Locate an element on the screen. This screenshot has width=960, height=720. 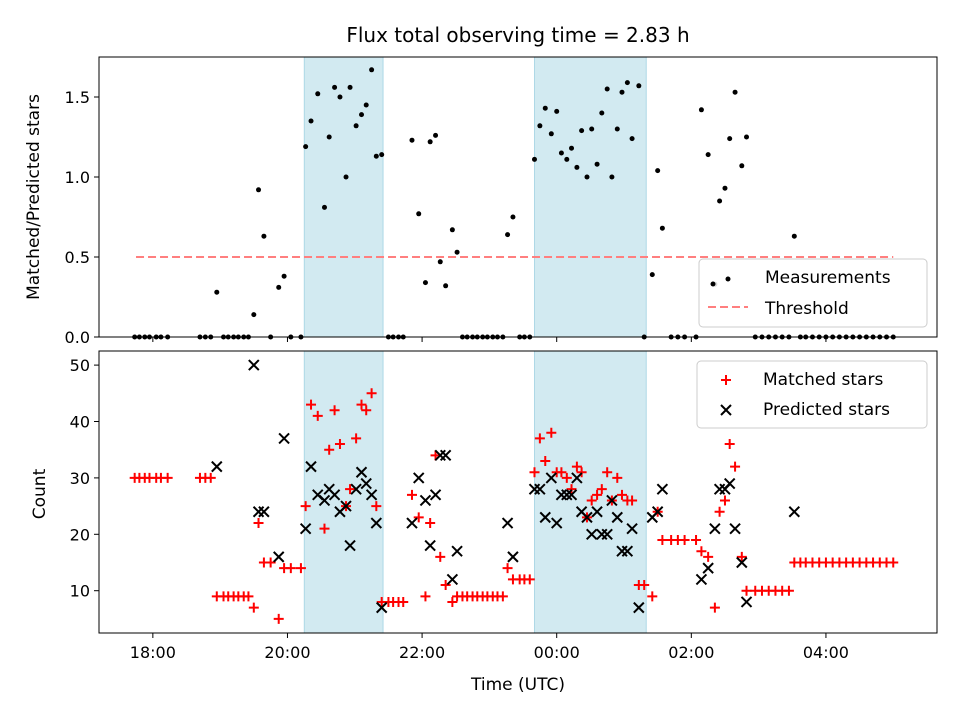
legend-predicted-label: Predicted stars is located at coordinates (826, 410).